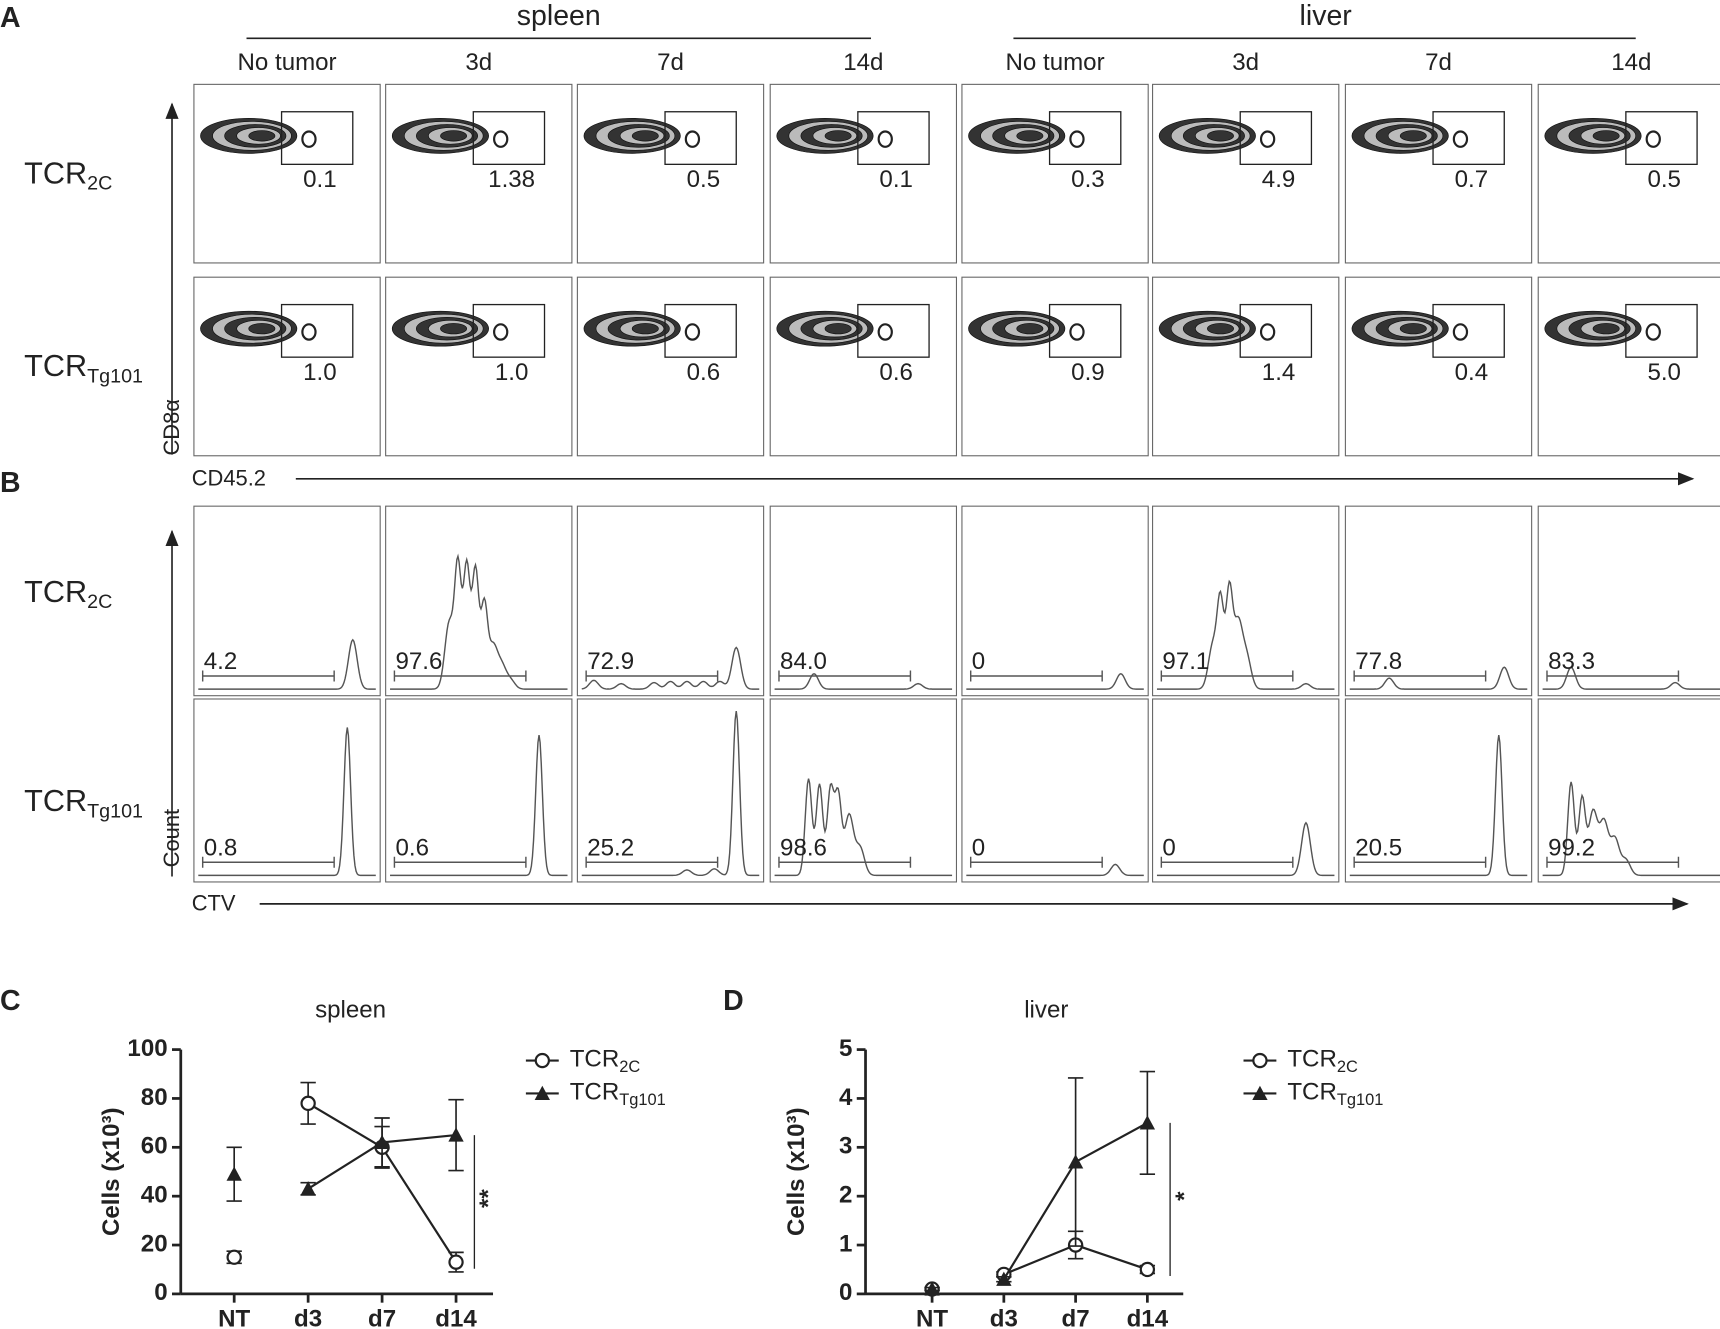 The width and height of the screenshot is (1720, 1329). Describe the element at coordinates (845, 1146) in the screenshot. I see `y-tick-label: 3` at that location.